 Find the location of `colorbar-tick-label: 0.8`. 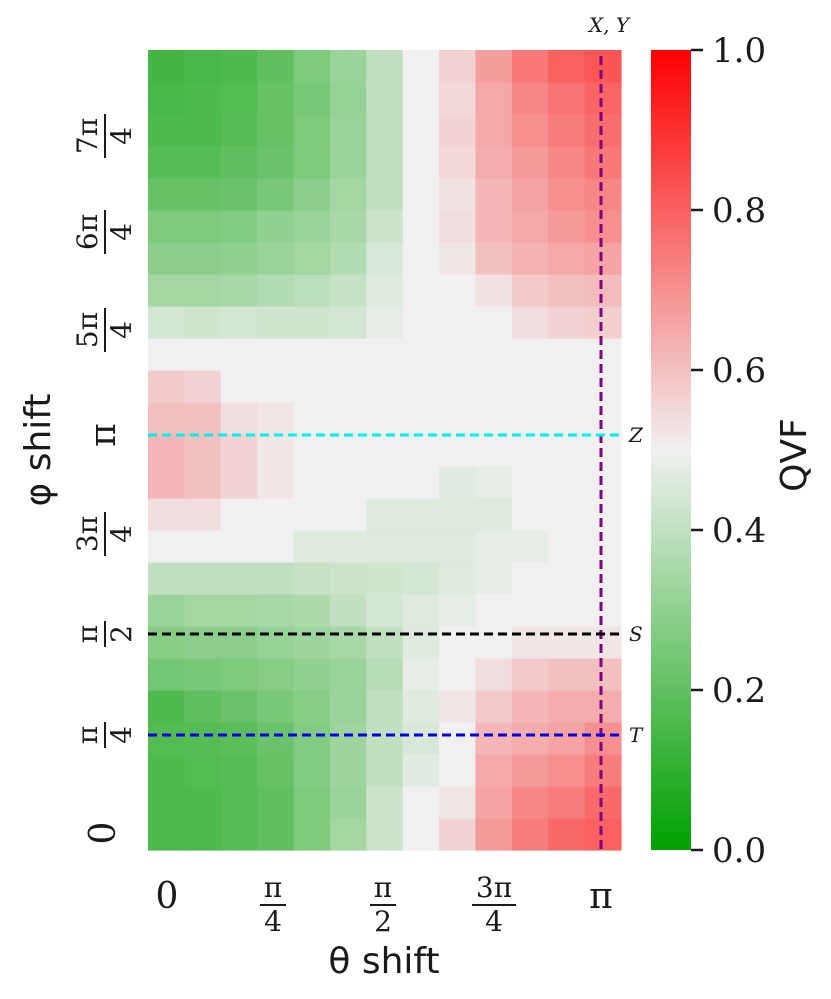

colorbar-tick-label: 0.8 is located at coordinates (739, 211).